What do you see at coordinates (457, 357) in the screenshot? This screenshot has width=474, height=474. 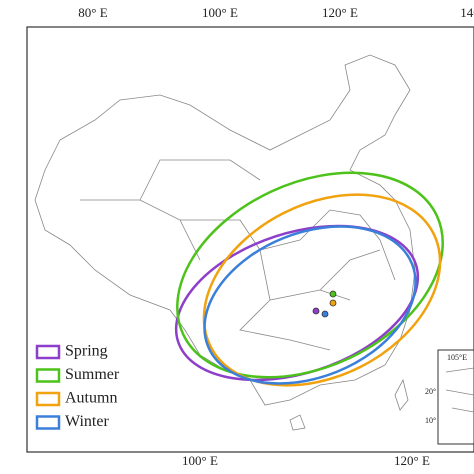 I see `inset-lon-label: 105°E` at bounding box center [457, 357].